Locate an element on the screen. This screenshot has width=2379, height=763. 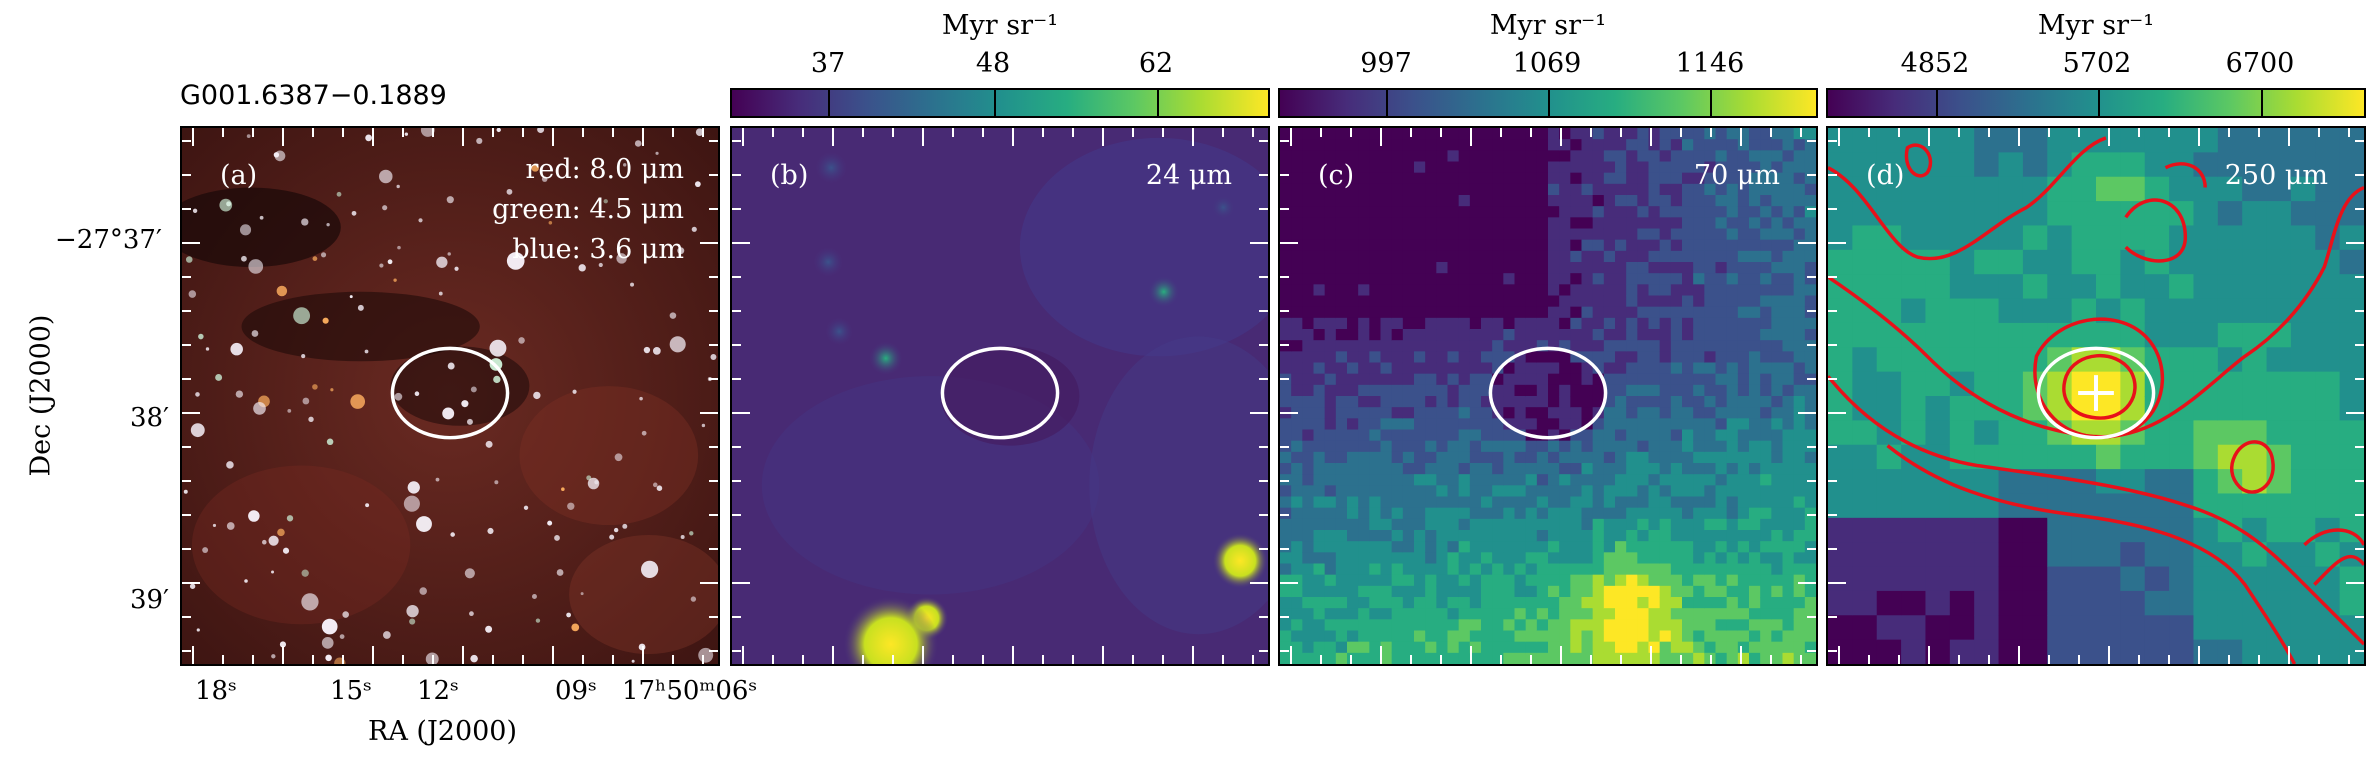
ra-tick-4: 09ˢ is located at coordinates (576, 691).